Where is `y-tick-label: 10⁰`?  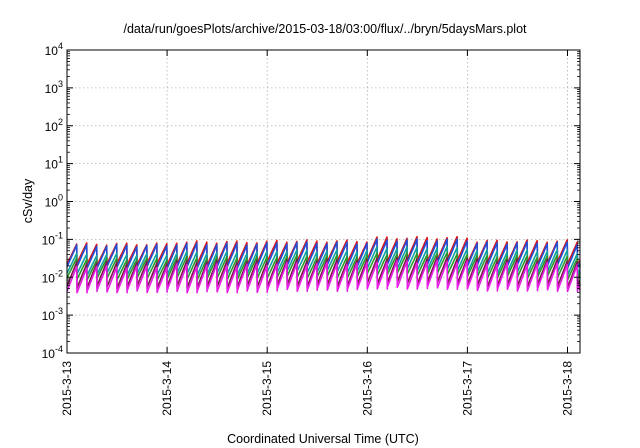 y-tick-label: 10⁰ is located at coordinates (54, 201).